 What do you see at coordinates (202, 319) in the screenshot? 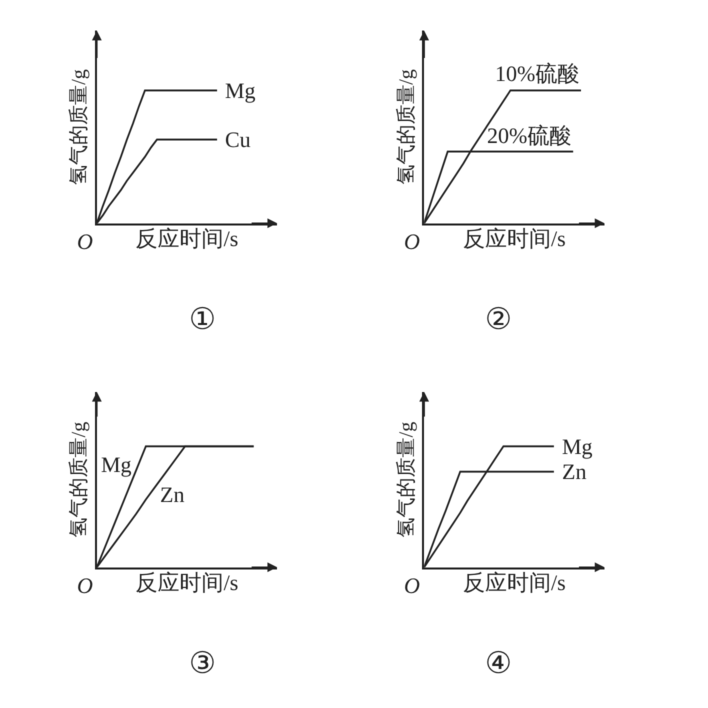
I see `text: ①` at bounding box center [202, 319].